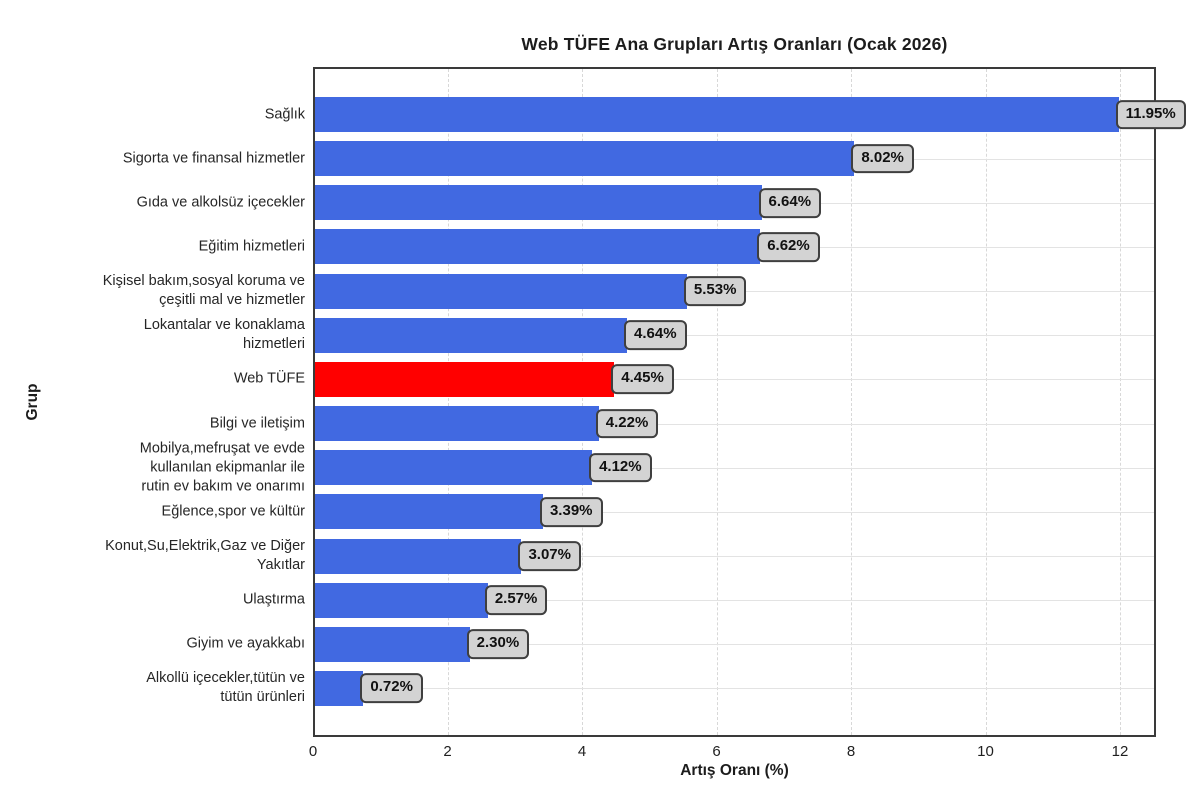 This screenshot has width=1200, height=795. I want to click on x-tick-label: 0, so click(313, 751).